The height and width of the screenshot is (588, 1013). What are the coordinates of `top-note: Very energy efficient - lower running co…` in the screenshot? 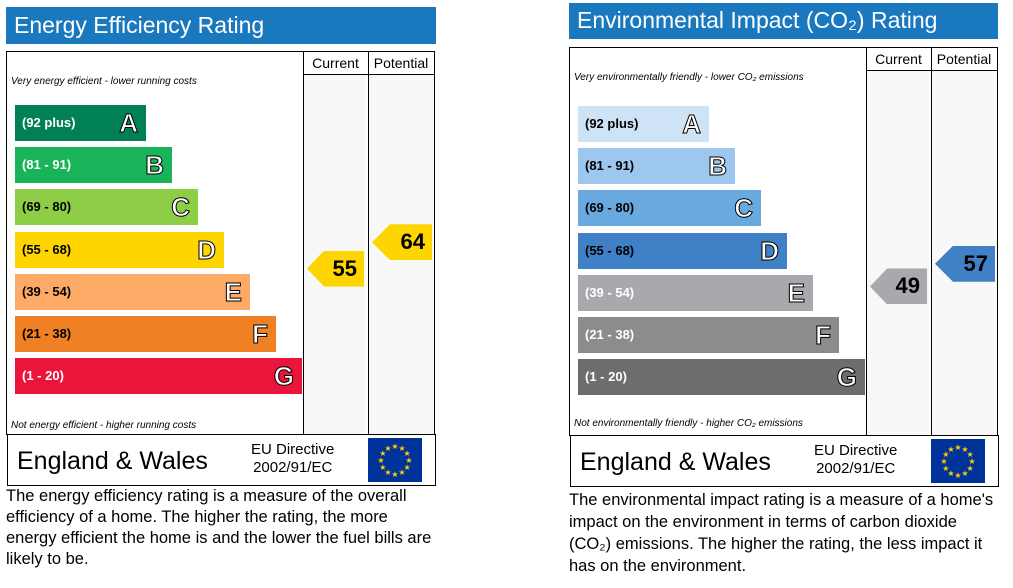 It's located at (104, 81).